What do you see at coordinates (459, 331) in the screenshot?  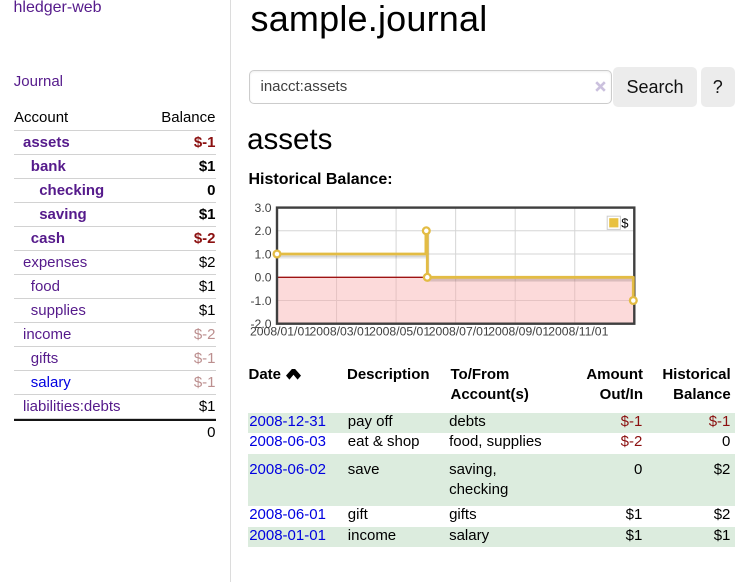 I see `svg-text: 2008/07/01` at bounding box center [459, 331].